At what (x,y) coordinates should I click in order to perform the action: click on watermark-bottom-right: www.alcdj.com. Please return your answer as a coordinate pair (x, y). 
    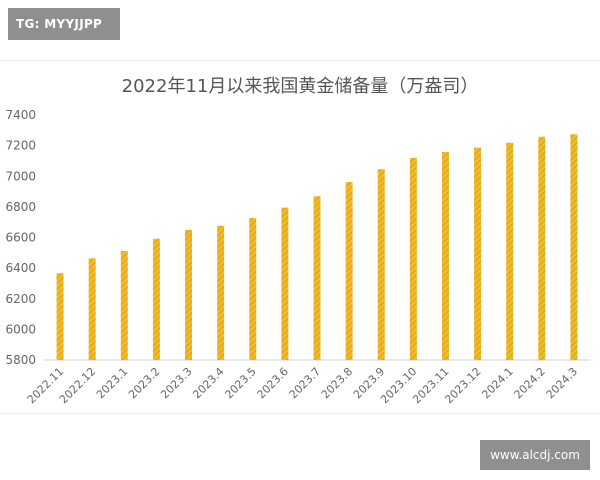
    Looking at the image, I should click on (535, 455).